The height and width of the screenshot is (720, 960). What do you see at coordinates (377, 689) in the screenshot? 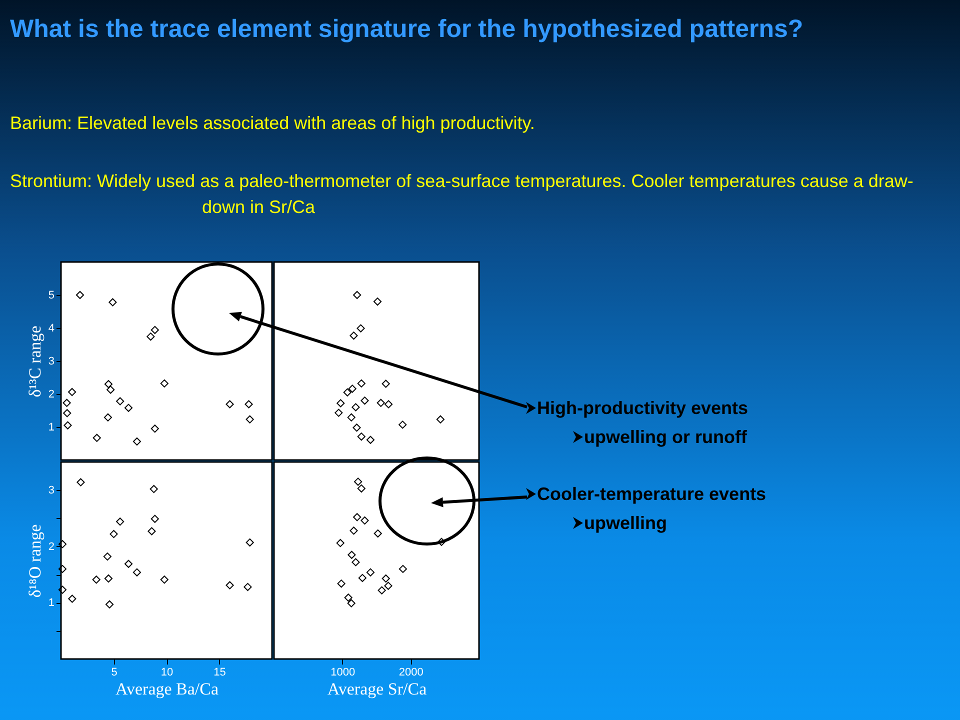
I see `x-axis-title: Average Sr/Ca` at bounding box center [377, 689].